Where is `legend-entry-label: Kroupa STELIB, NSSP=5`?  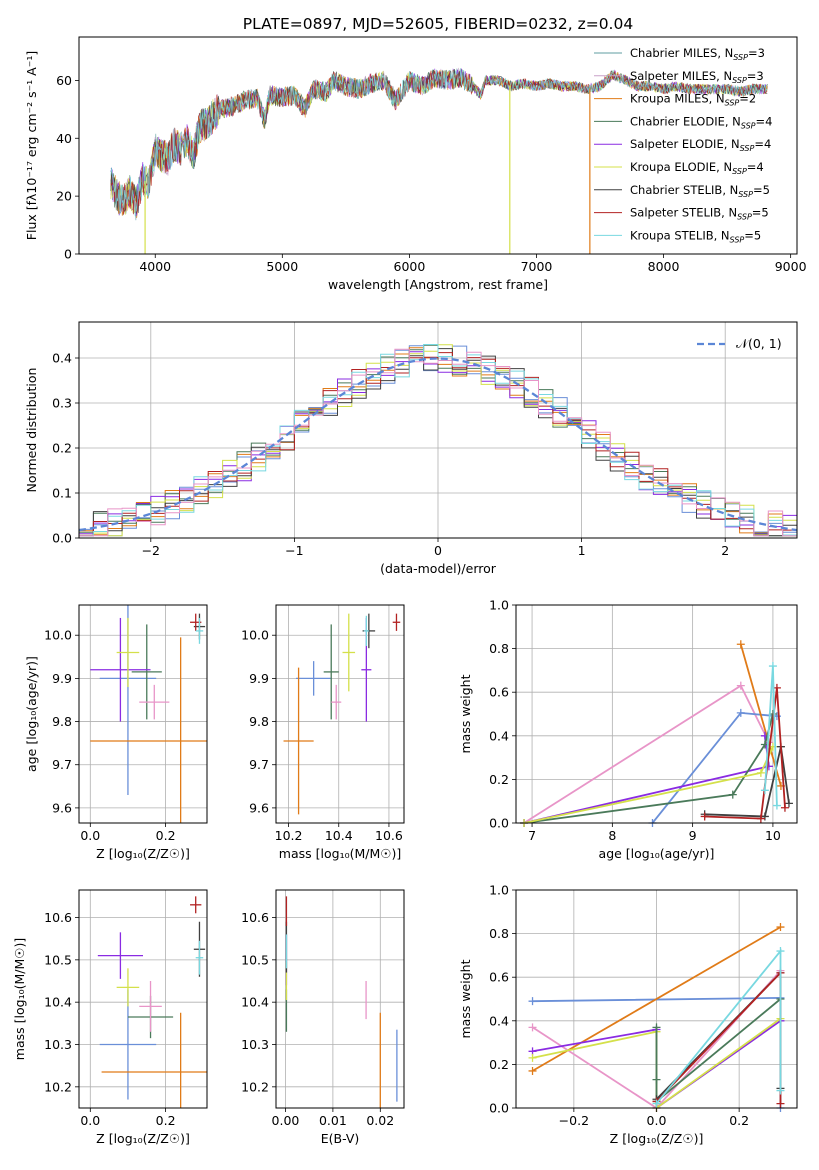 legend-entry-label: Kroupa STELIB, NSSP=5 is located at coordinates (695, 236).